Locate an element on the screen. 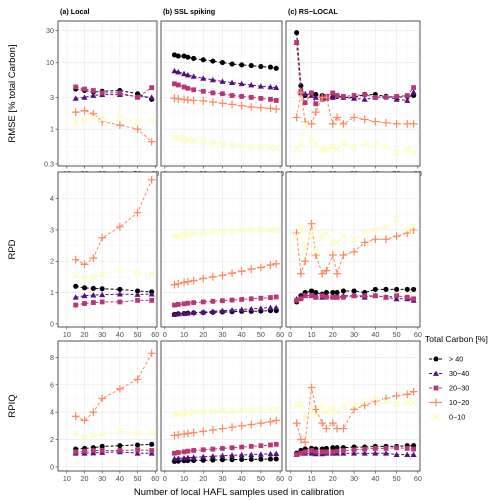  y-axis-titles: RMSE [% total Carbon] RPD RPIQ is located at coordinates (12, 230).